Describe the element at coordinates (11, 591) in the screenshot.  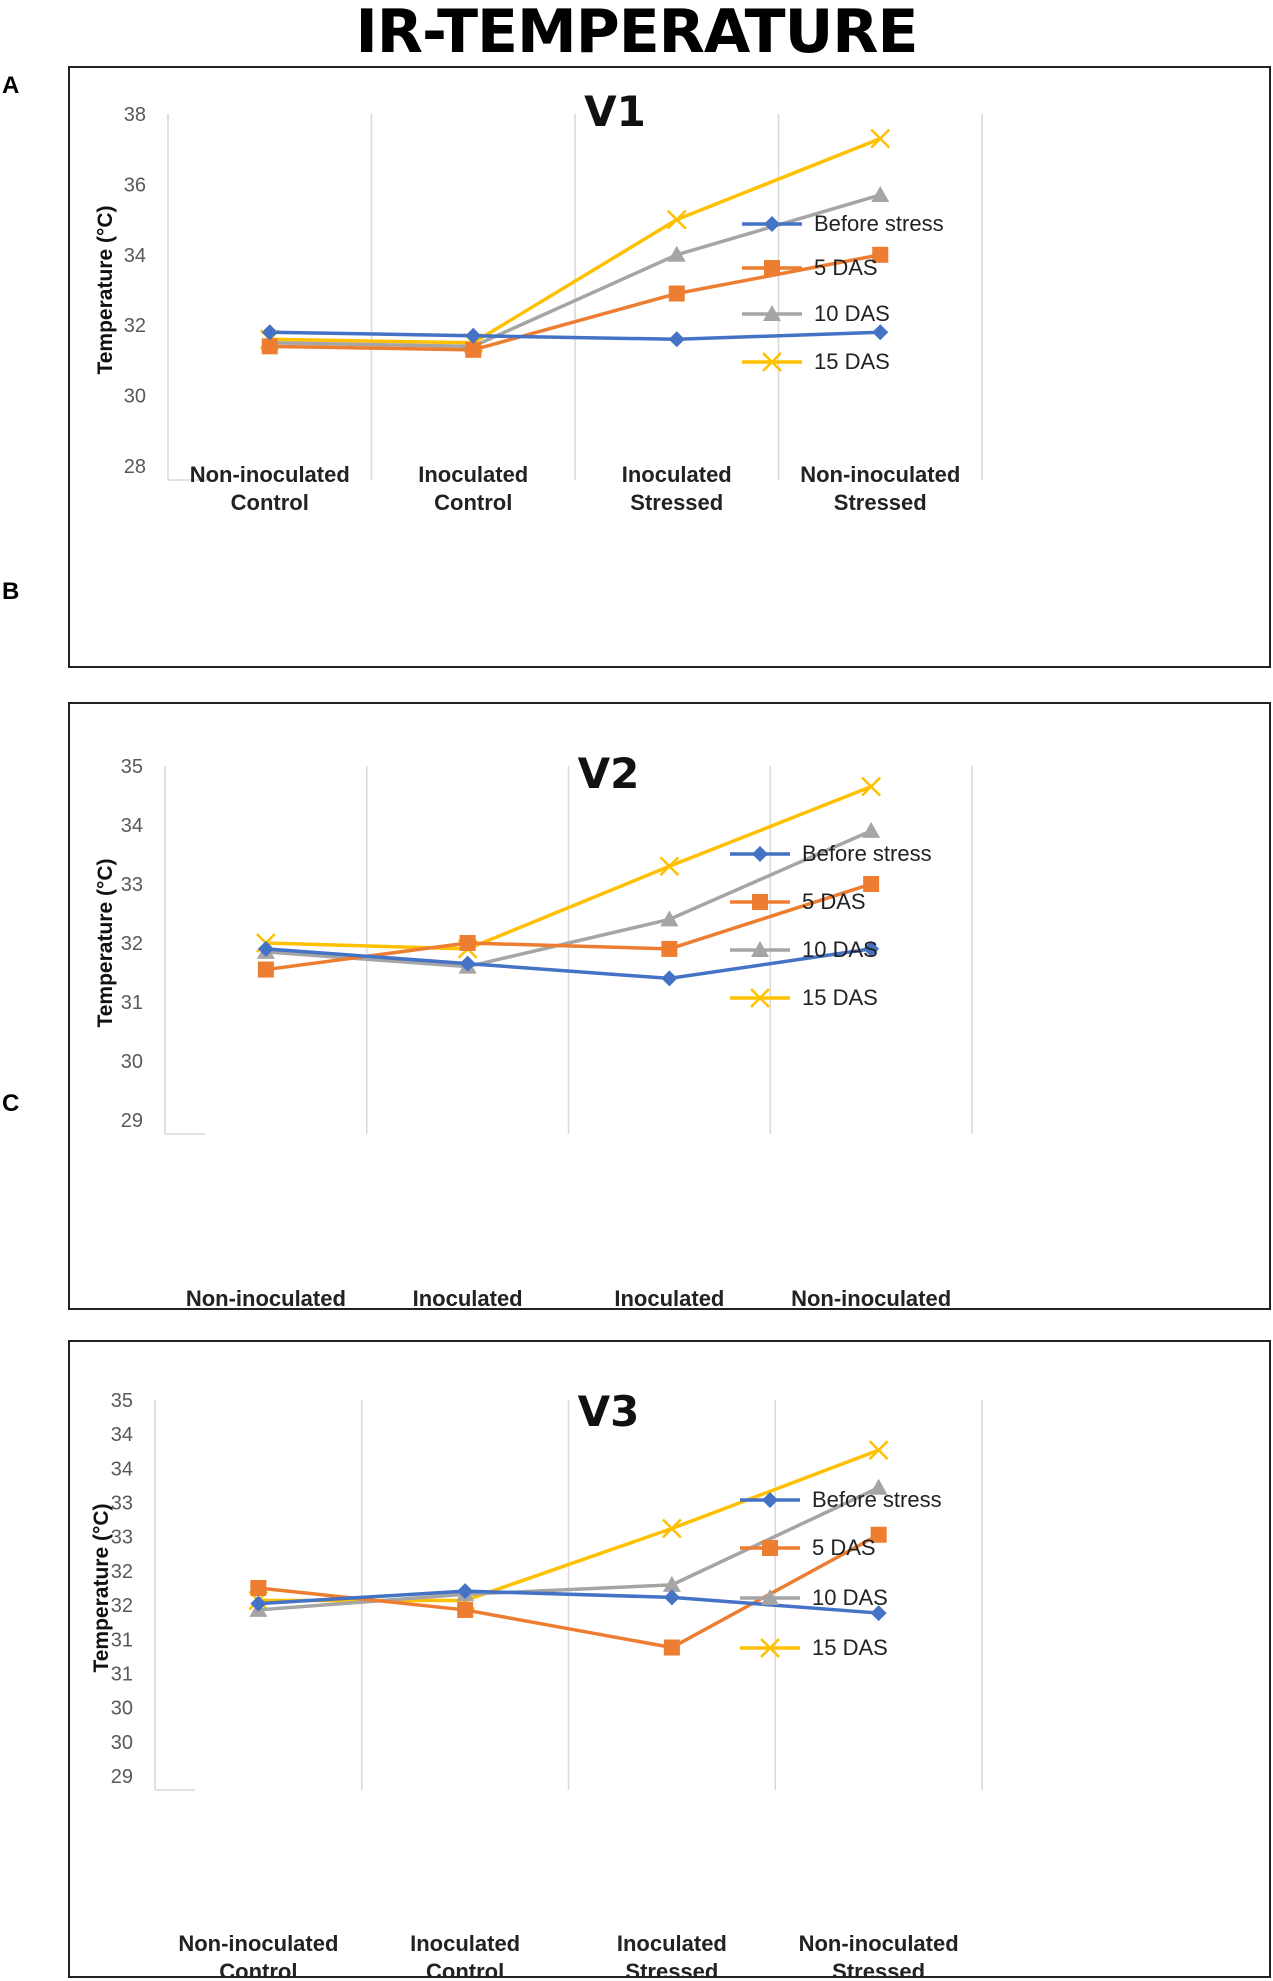
I see `panel-label-b: B` at that location.